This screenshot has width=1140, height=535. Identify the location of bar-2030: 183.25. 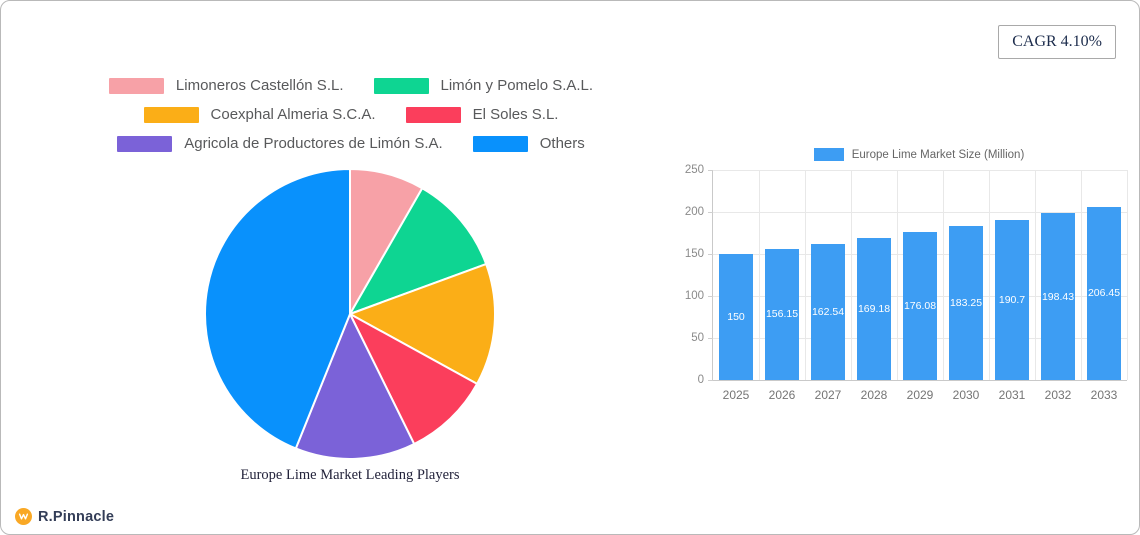
(966, 303).